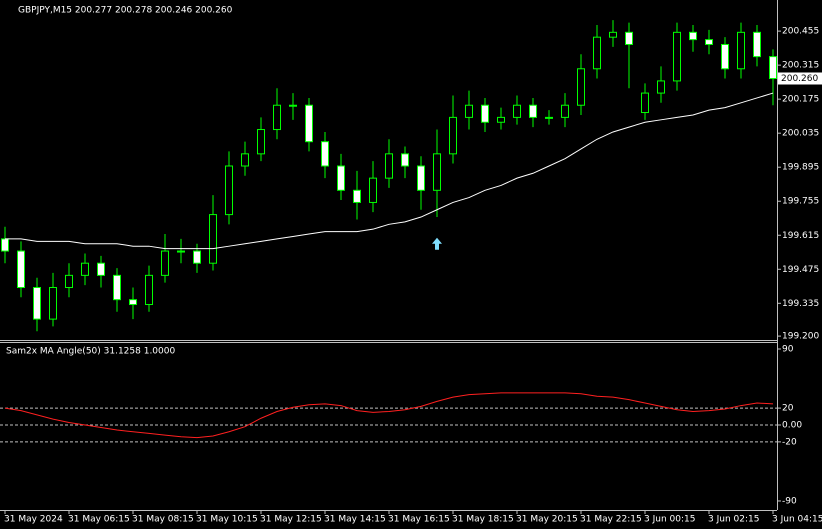 This screenshot has height=529, width=822. I want to click on y-tick-label: 199.475, so click(800, 270).